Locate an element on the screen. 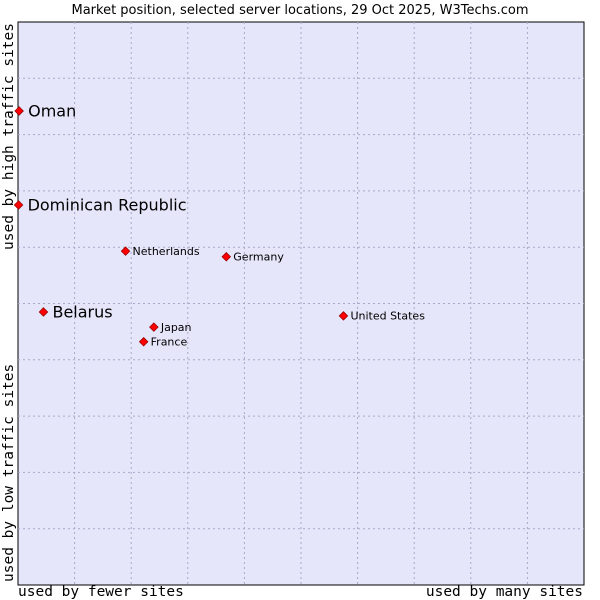  y-axis-label-low: used by low traffic sites is located at coordinates (9, 473).